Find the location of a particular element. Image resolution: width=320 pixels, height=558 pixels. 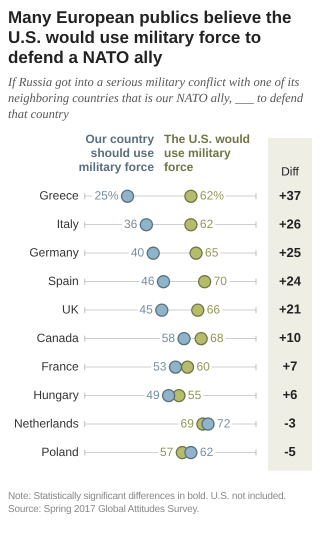

text: +10 is located at coordinates (290, 338).